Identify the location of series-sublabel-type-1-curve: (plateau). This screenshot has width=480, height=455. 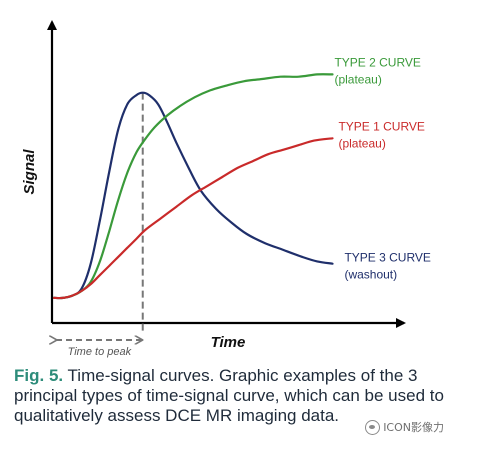
(361, 143).